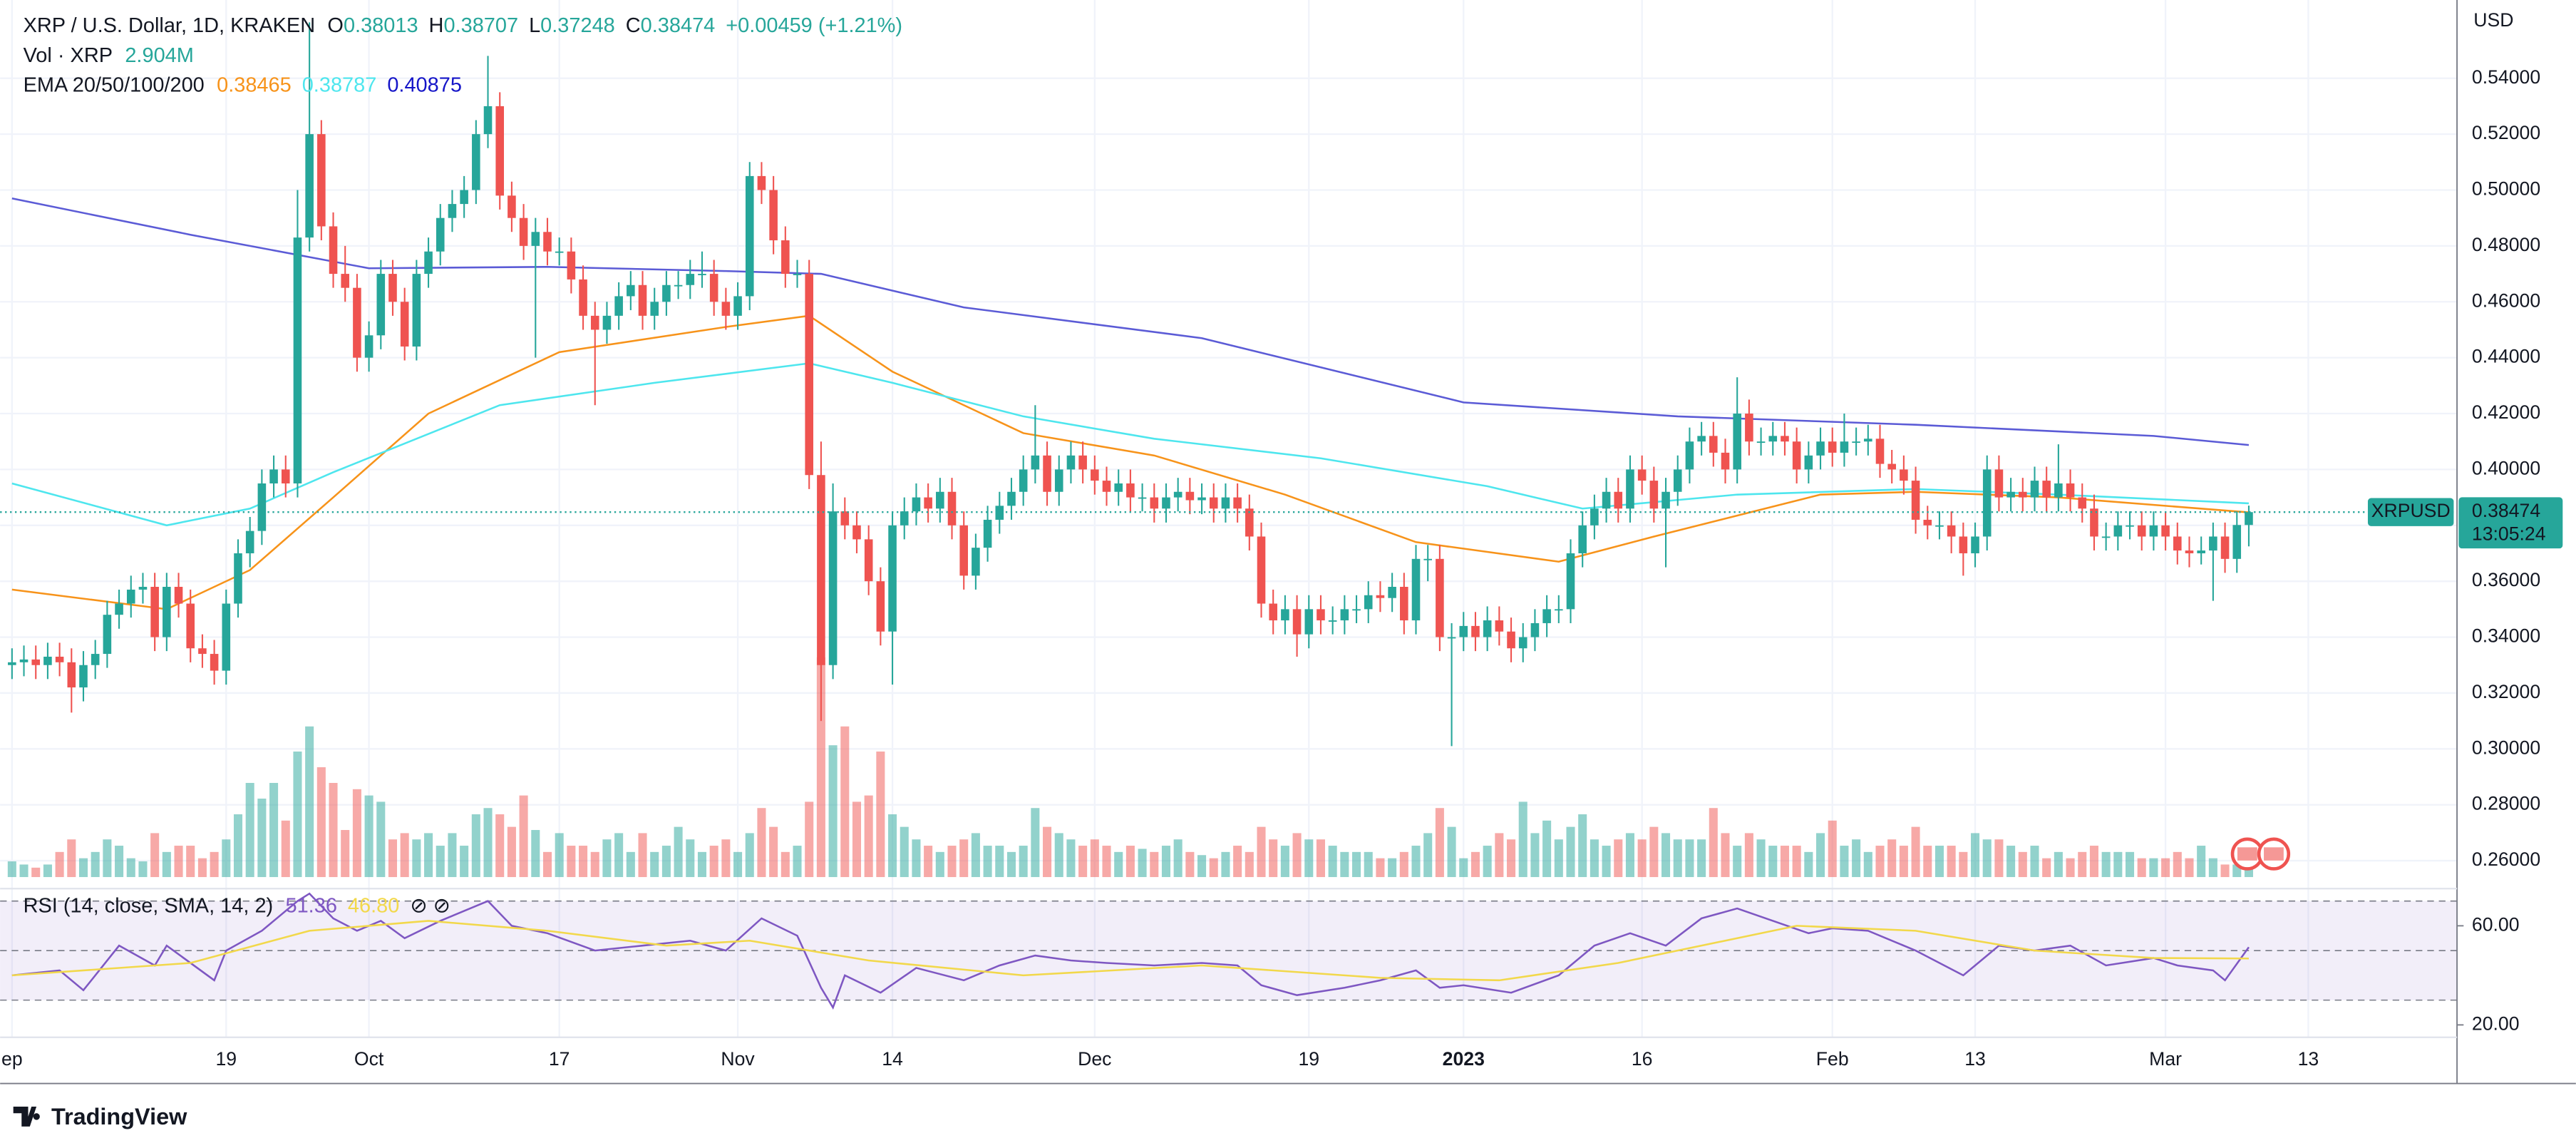 This screenshot has width=2576, height=1143. I want to click on y-tick-label: 0.34000, so click(2506, 636).